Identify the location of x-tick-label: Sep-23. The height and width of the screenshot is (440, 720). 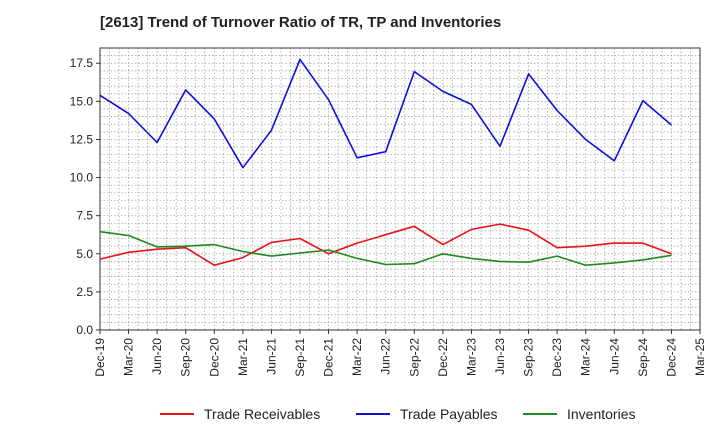
(529, 357).